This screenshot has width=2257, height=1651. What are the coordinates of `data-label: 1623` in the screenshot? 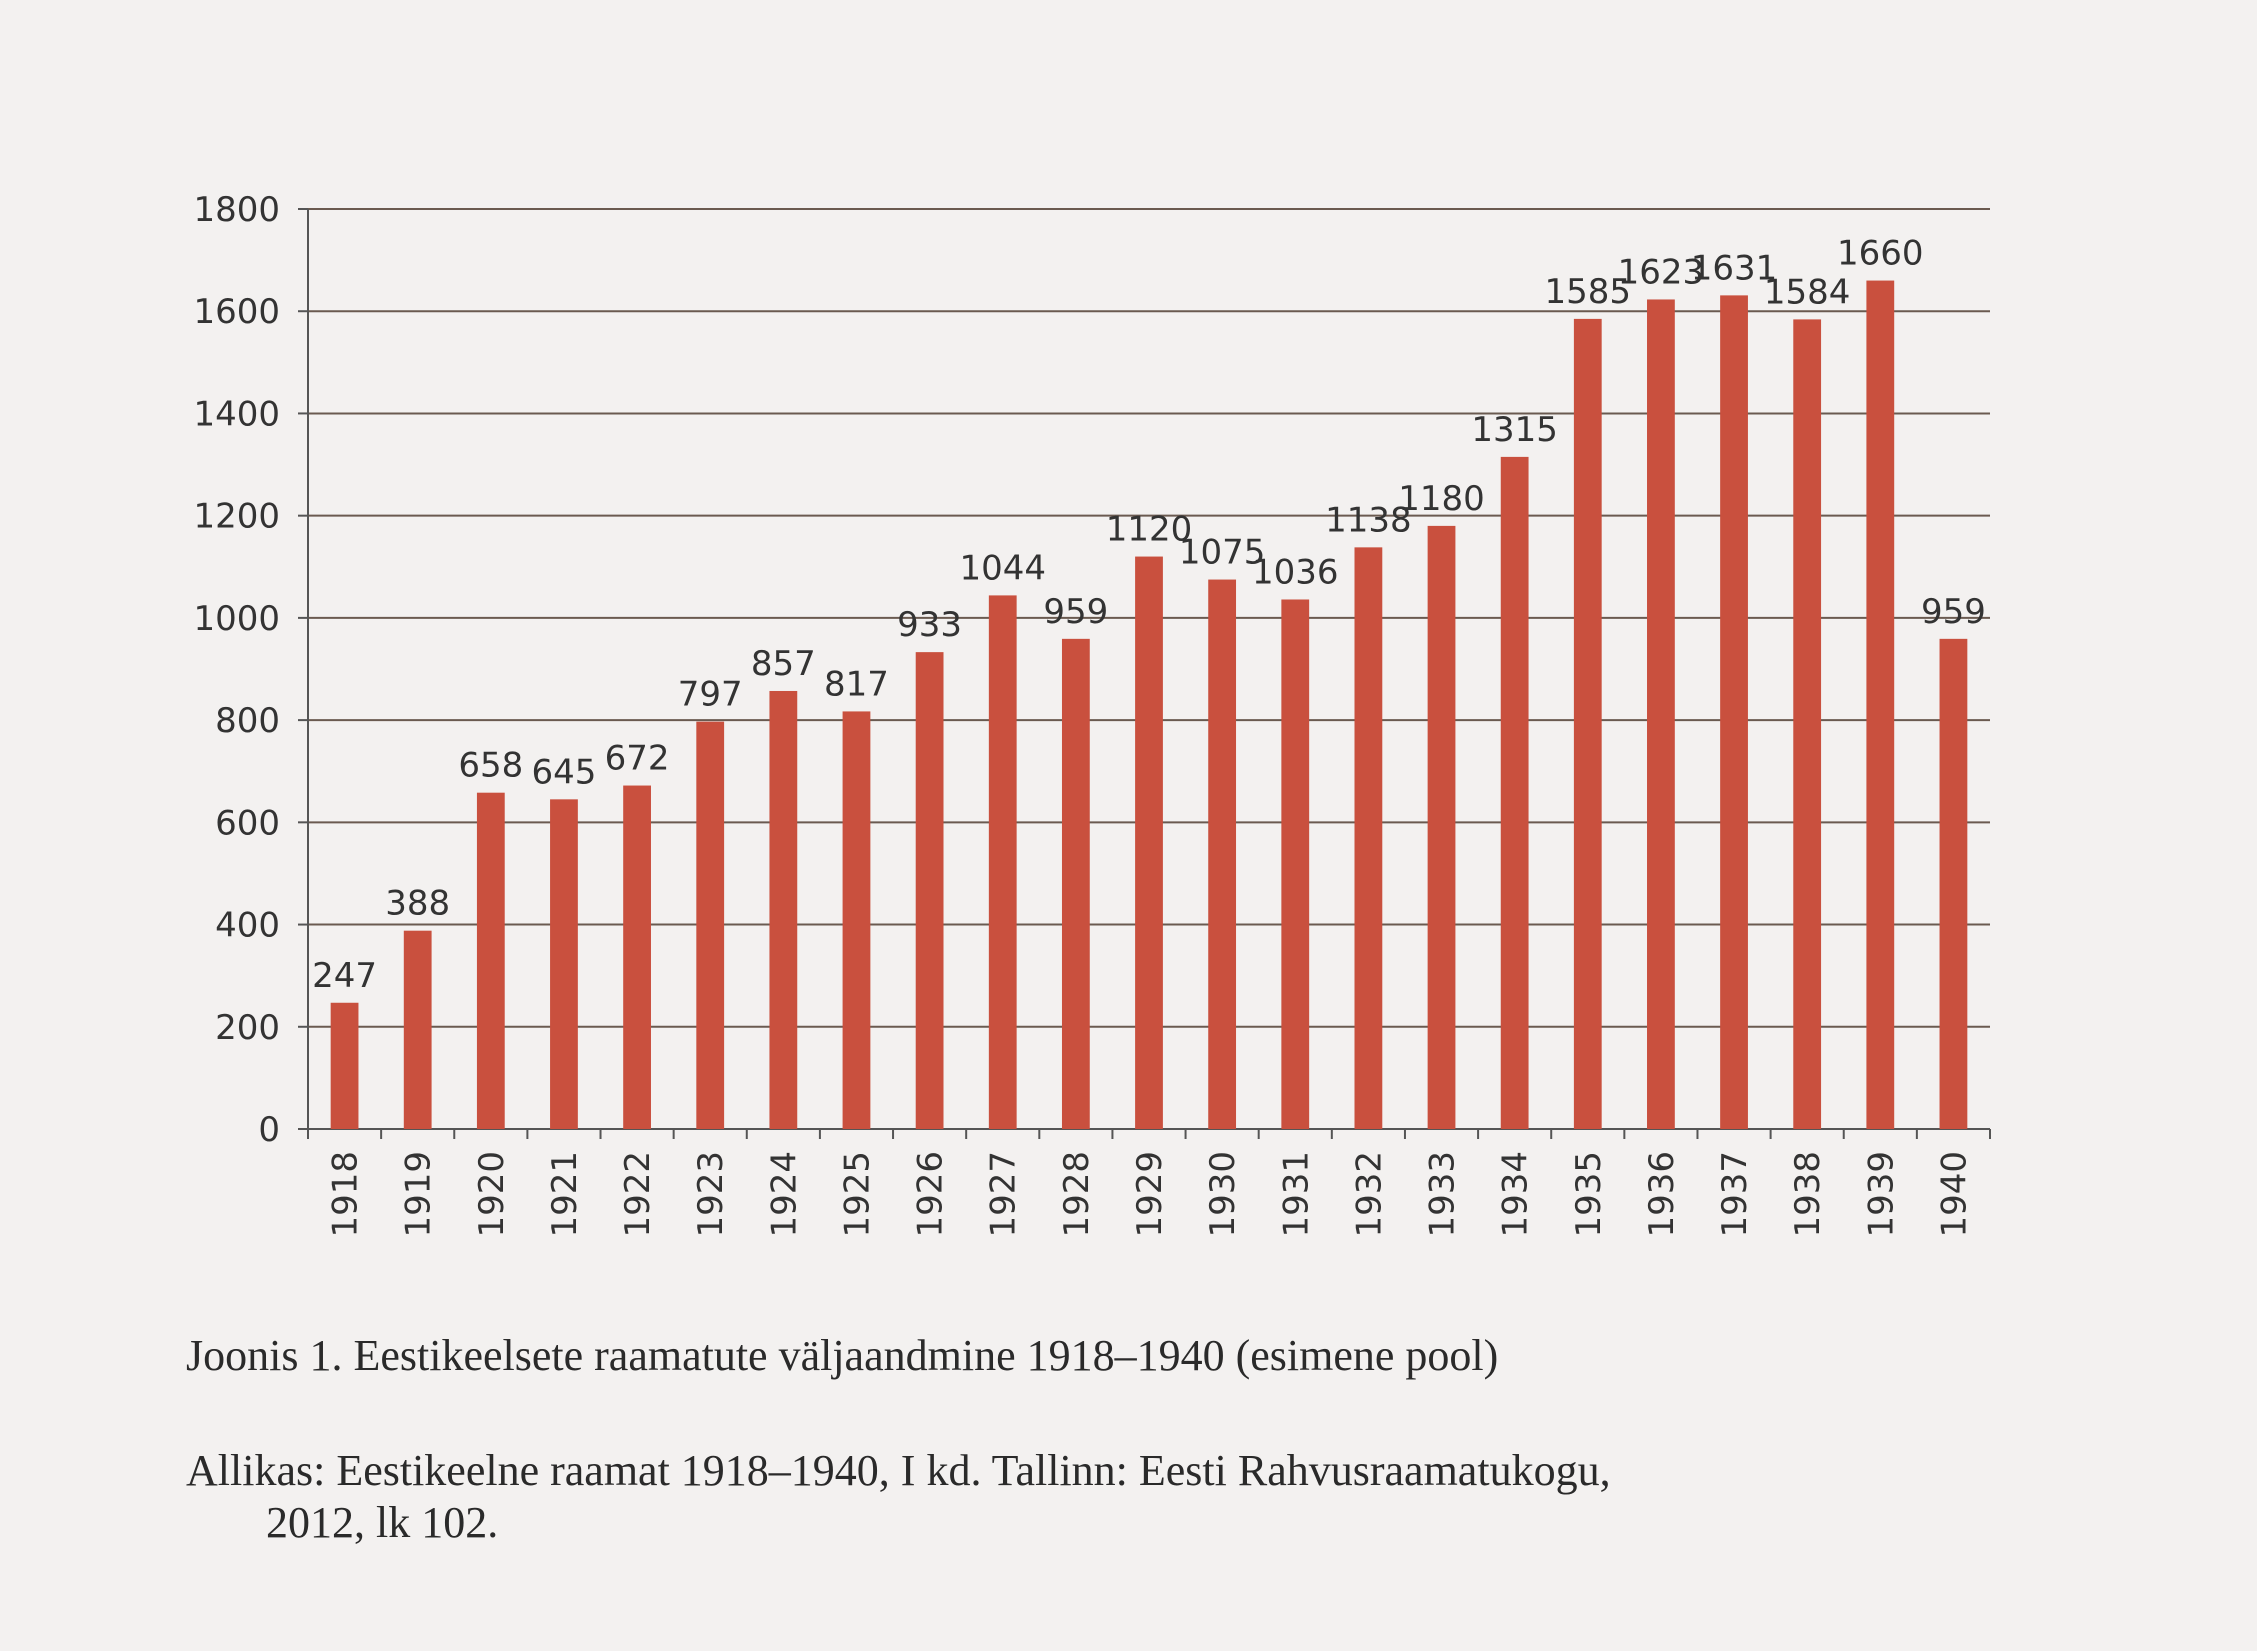 It's located at (1661, 272).